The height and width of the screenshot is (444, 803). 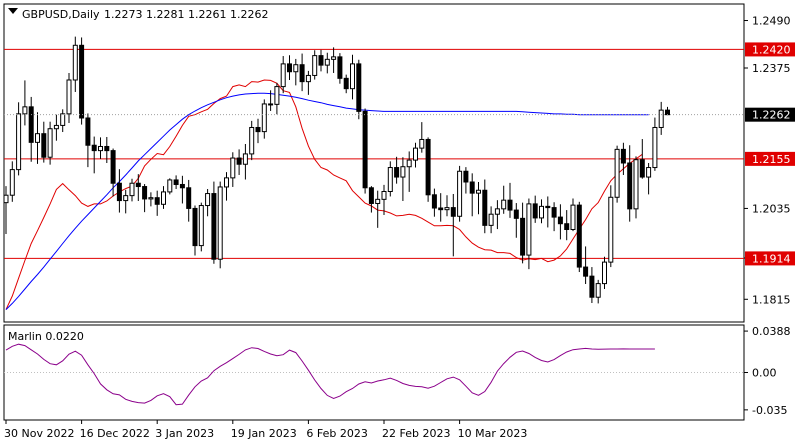 What do you see at coordinates (61, 14) in the screenshot?
I see `symbol-label: GBPUSD,Daily` at bounding box center [61, 14].